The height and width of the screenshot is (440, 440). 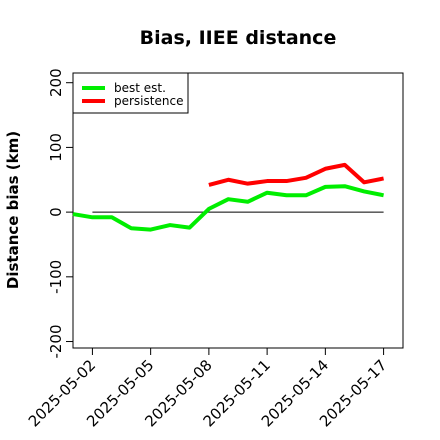 I want to click on y-axis: -200 -100 0 100 200, so click(x=60, y=213).